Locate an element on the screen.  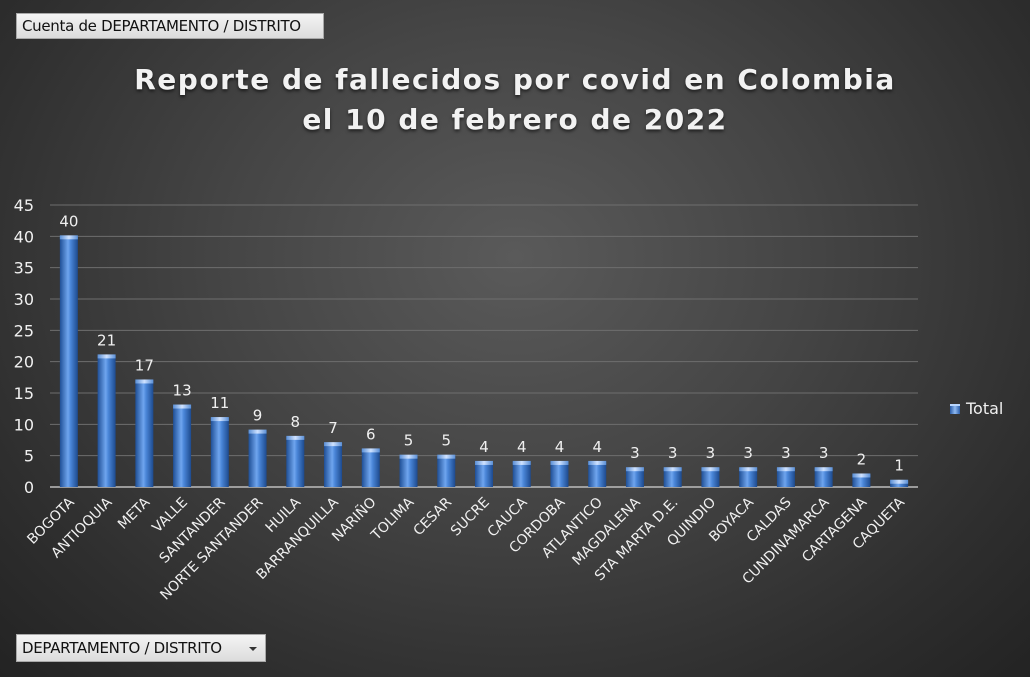
data-label: 2 is located at coordinates (862, 459).